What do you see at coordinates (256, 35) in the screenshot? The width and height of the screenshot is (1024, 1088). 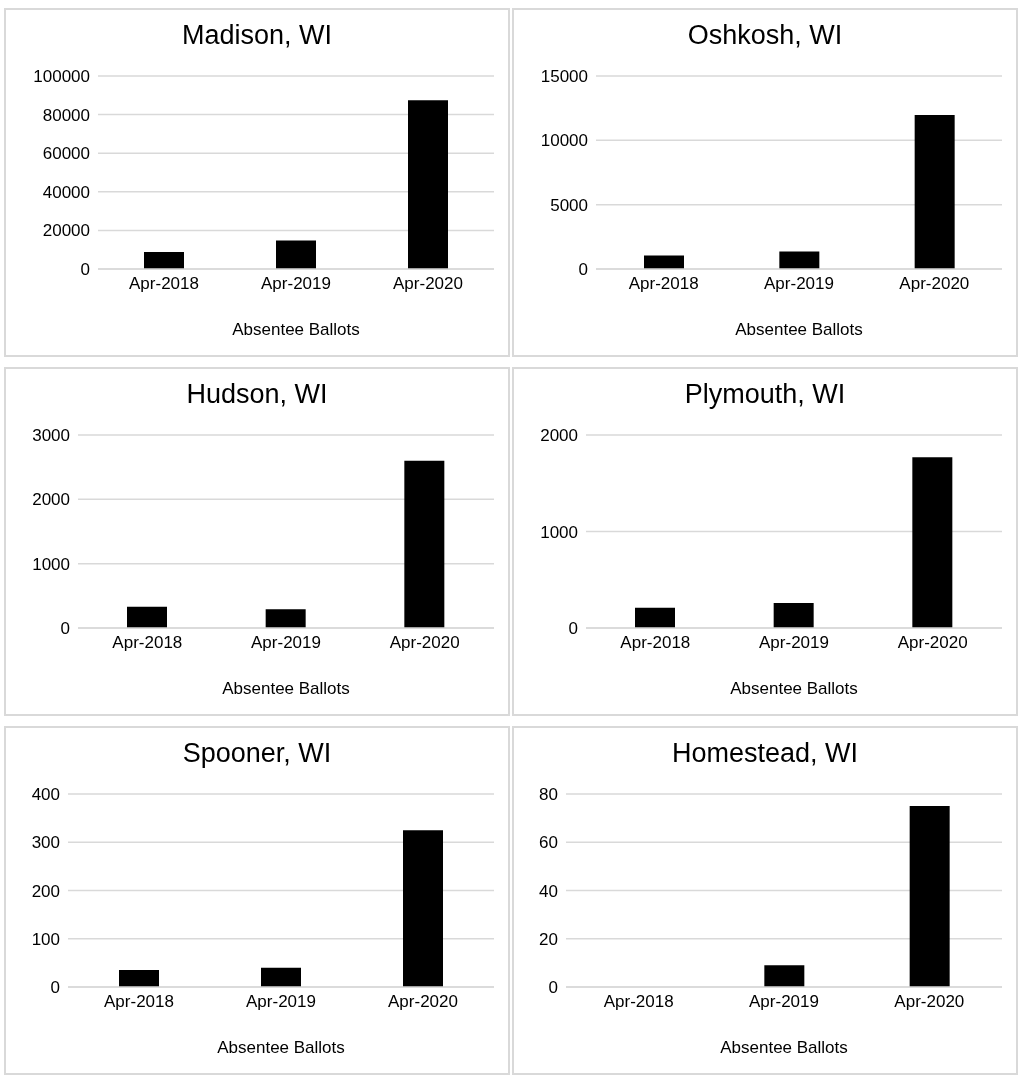 I see `chart-title: Madison, WI` at bounding box center [256, 35].